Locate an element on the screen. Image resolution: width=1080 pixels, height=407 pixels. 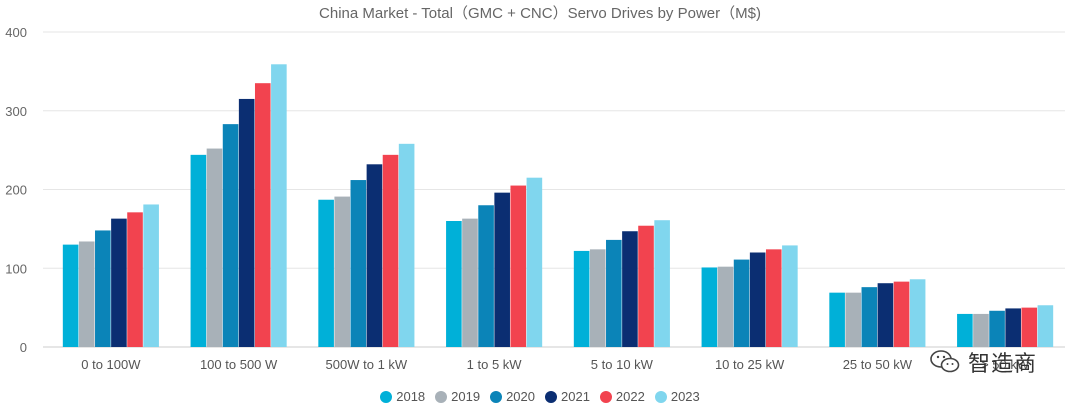
legend-item: 2019 is located at coordinates (457, 396).